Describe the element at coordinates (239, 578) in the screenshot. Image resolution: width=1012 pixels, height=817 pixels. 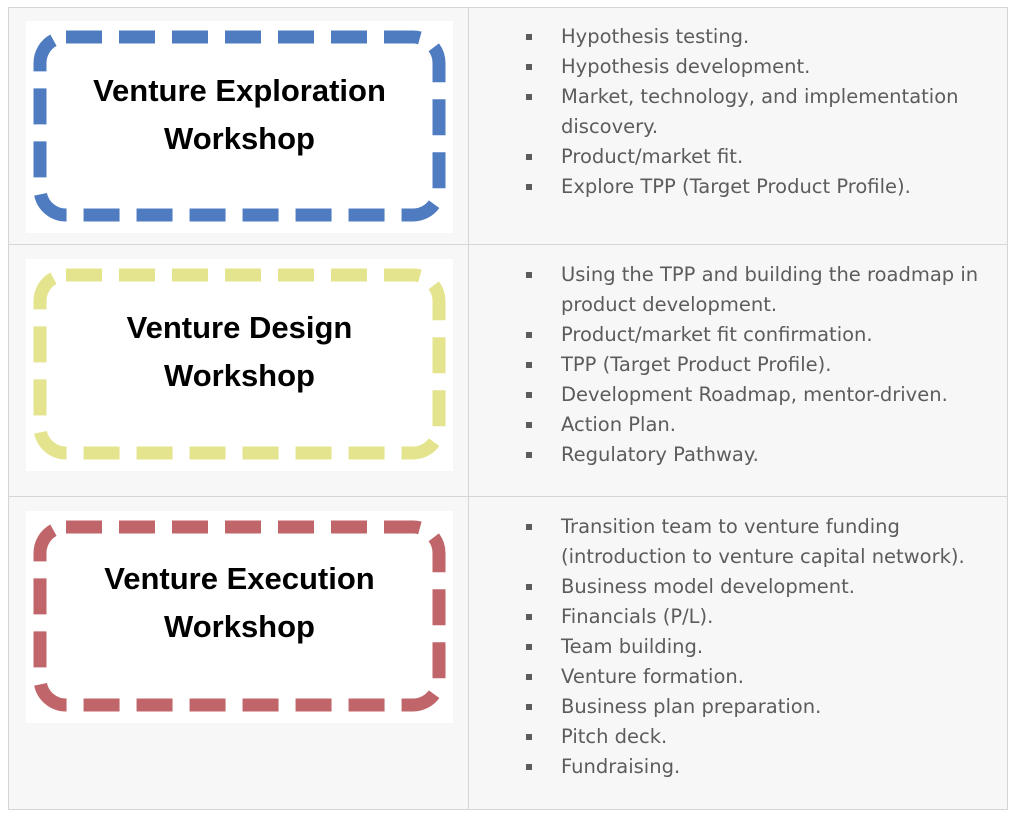
I see `workshop-title-line1: Venture Execution` at that location.